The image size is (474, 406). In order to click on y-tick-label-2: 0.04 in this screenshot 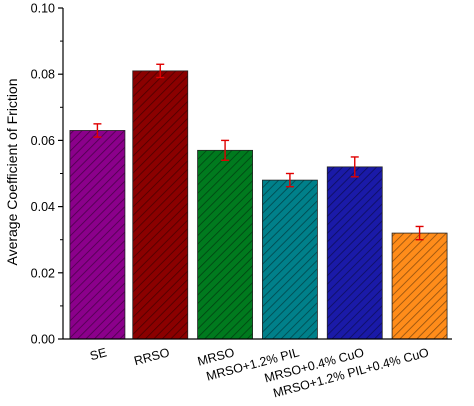, I will do `click(43, 207)`.